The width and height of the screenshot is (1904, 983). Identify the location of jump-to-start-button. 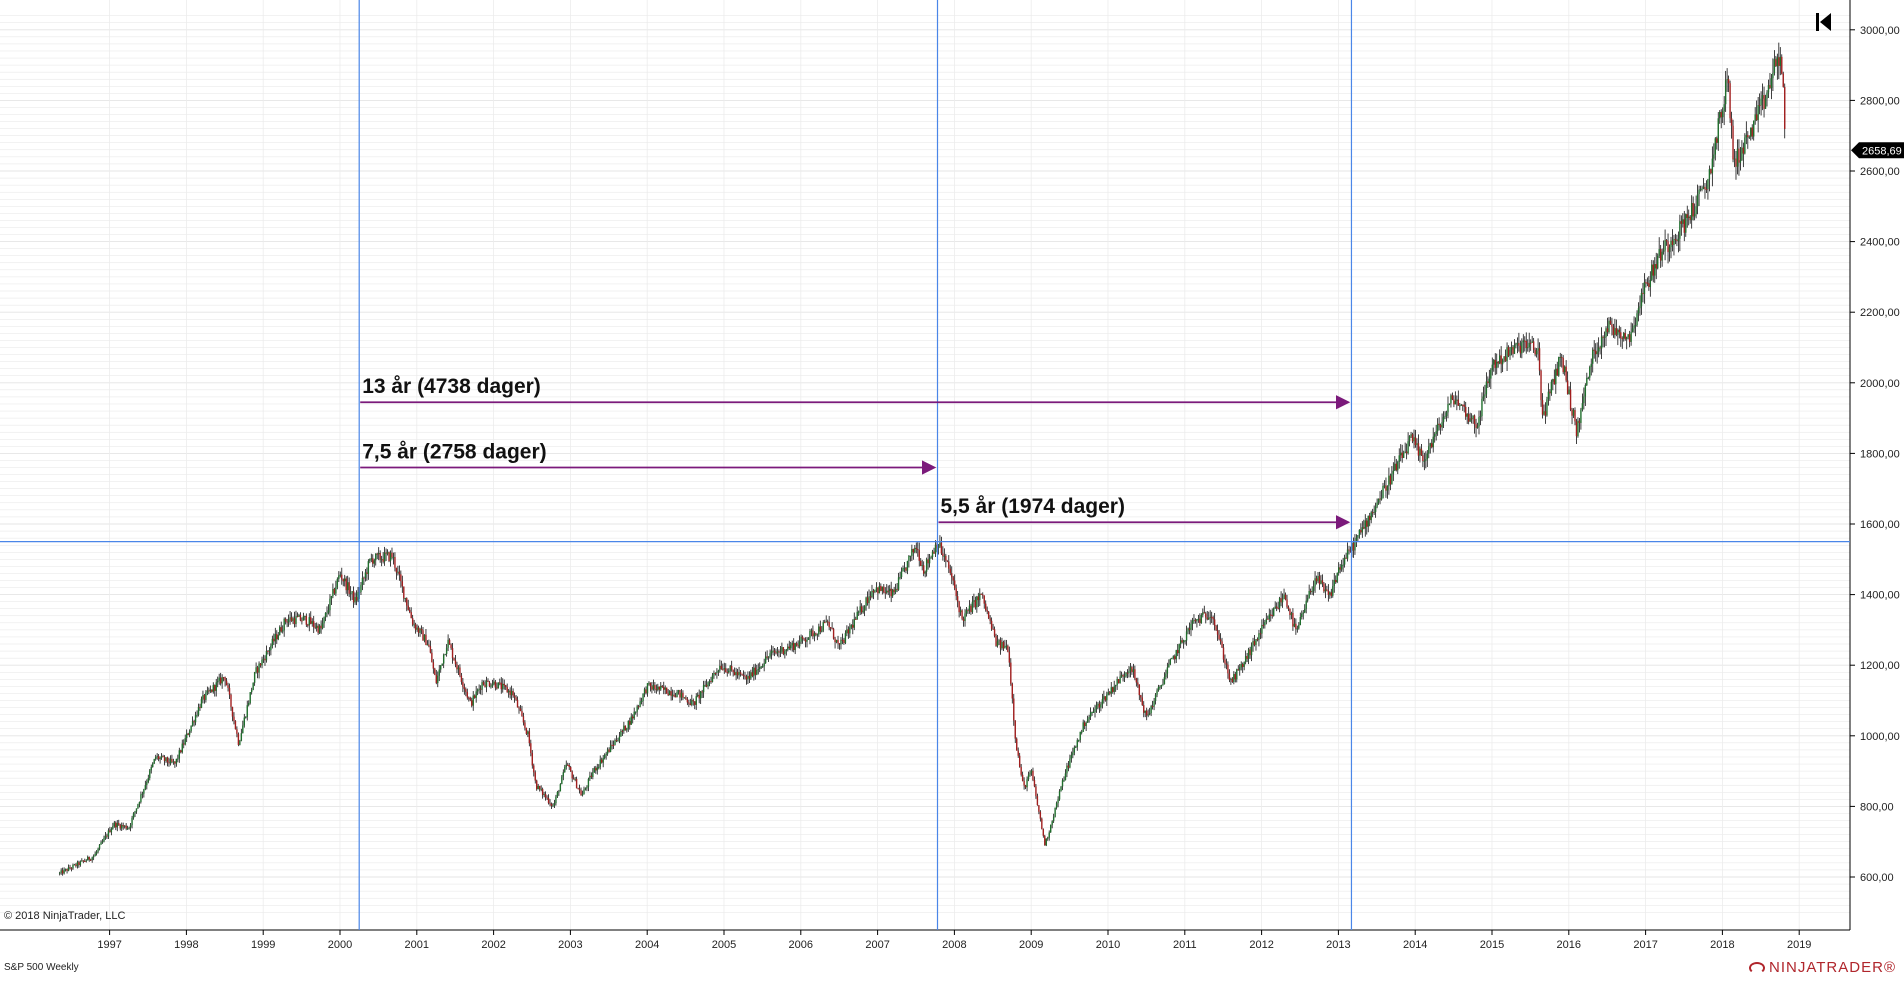
(1824, 22).